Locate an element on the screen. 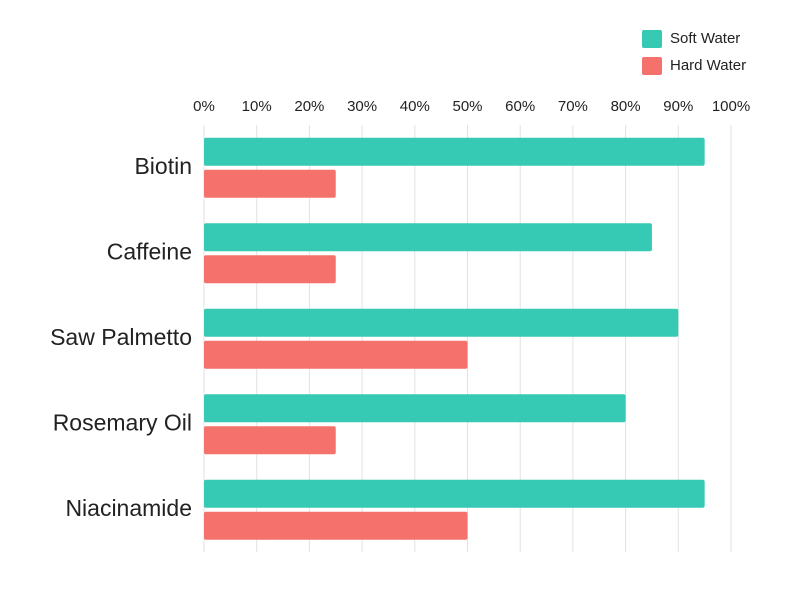  x-tick-label: 100% is located at coordinates (731, 106).